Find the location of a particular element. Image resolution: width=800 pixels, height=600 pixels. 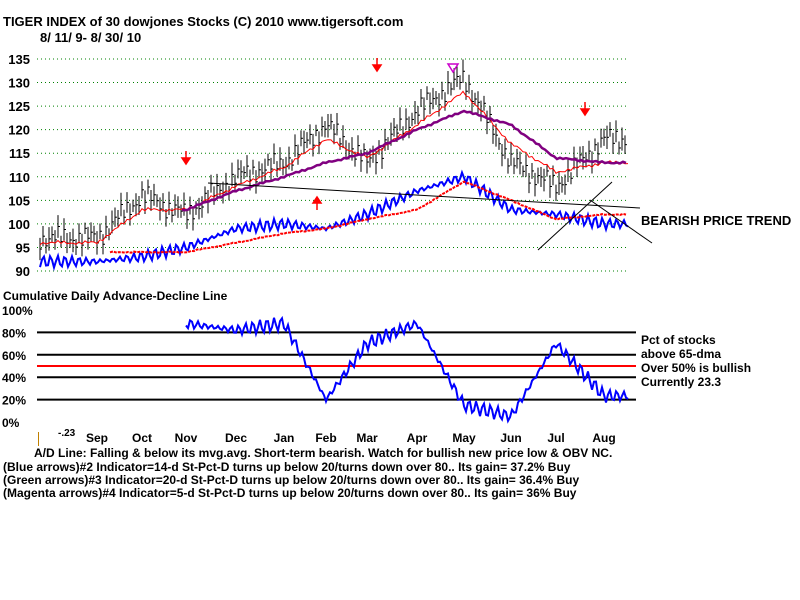

x-axis-cursor is located at coordinates (38, 439).